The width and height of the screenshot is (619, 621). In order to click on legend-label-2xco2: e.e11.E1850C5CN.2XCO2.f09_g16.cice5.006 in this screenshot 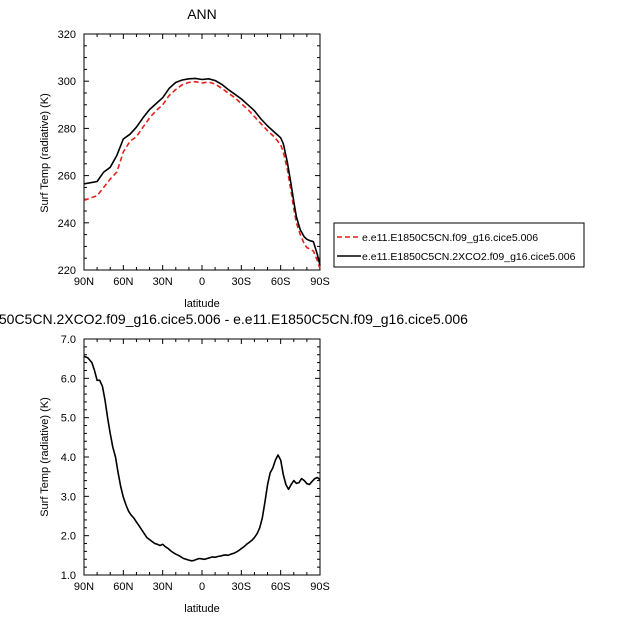, I will do `click(469, 257)`.